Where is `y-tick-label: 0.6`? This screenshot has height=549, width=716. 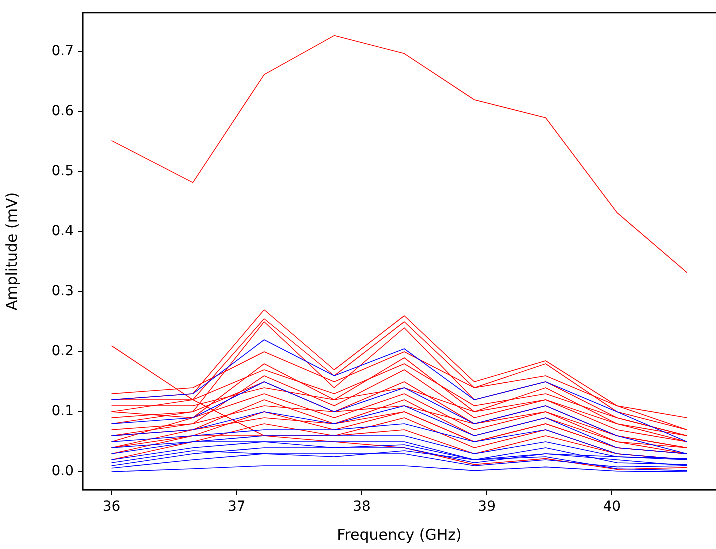
y-tick-label: 0.6 is located at coordinates (63, 112).